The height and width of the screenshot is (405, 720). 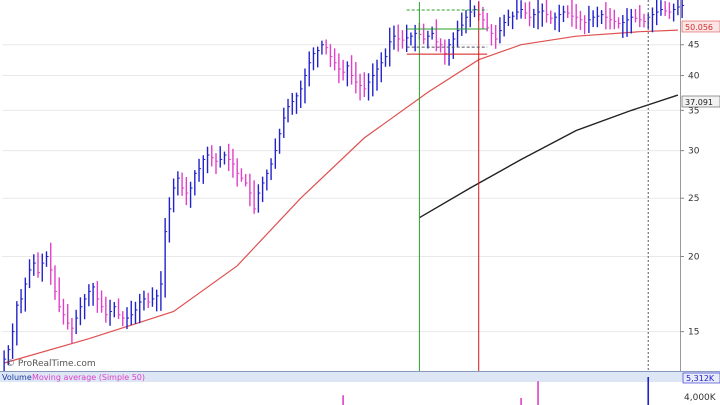 What do you see at coordinates (693, 111) in the screenshot?
I see `tick-label-35: 35` at bounding box center [693, 111].